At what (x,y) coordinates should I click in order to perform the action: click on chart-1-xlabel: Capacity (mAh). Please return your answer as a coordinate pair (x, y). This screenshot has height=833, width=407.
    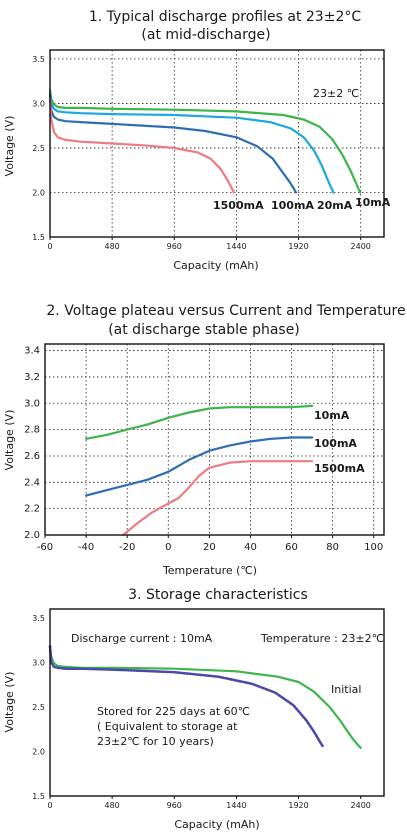
    Looking at the image, I should click on (215, 265).